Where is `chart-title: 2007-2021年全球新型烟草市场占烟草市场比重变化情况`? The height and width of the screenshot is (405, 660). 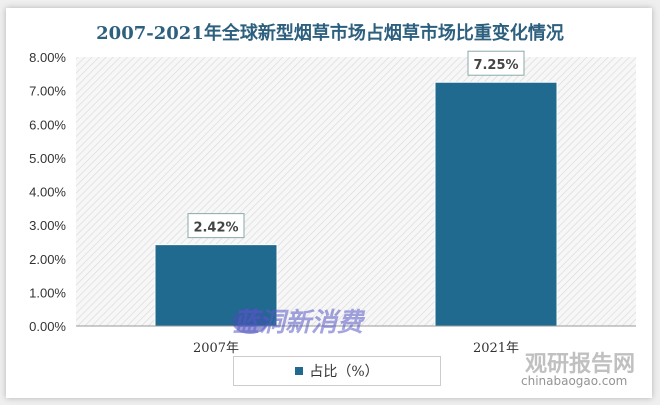 chart-title: 2007-2021年全球新型烟草市场占烟草市场比重变化情况 is located at coordinates (330, 33).